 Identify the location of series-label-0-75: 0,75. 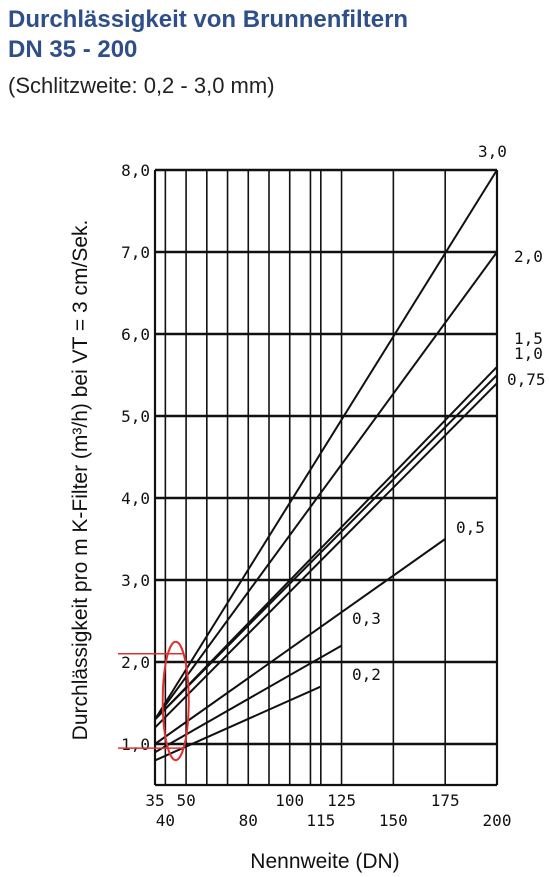
(526, 379).